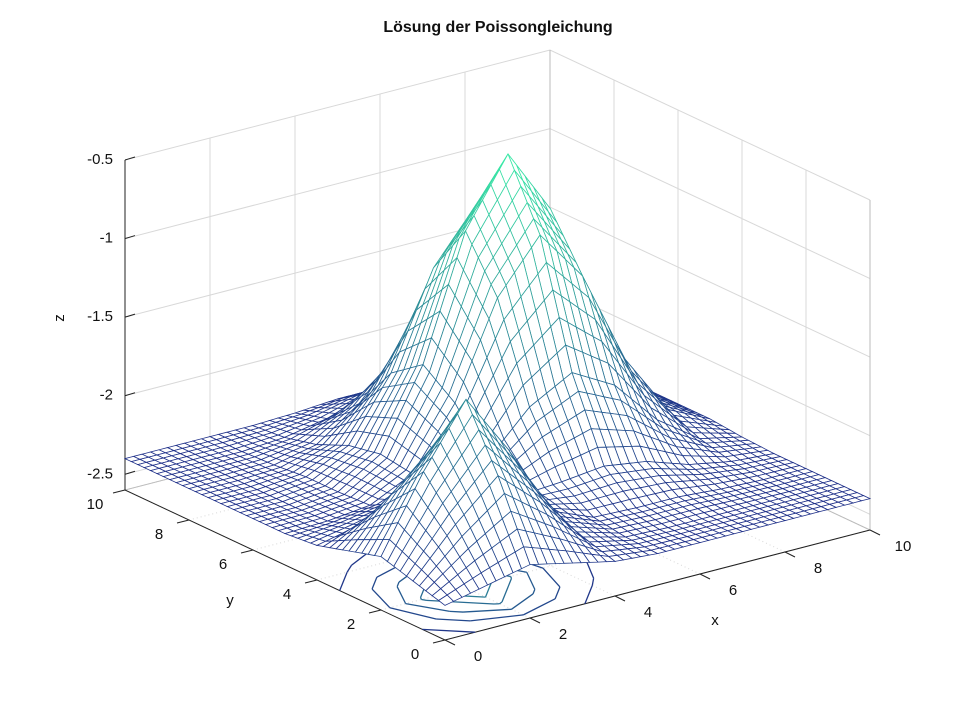  I want to click on y-tick-label: 2, so click(351, 624).